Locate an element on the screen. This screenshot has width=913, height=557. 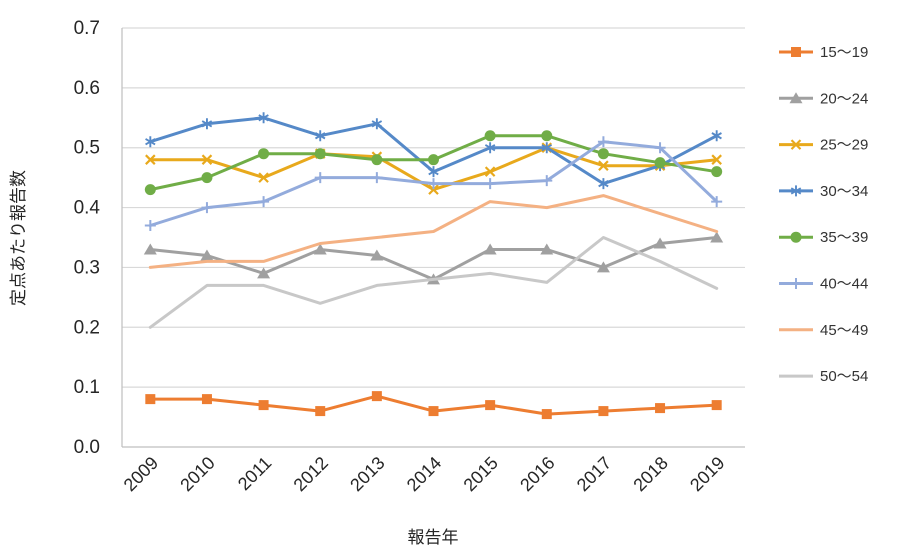
y-tick-label: 0.5 is located at coordinates (87, 148).